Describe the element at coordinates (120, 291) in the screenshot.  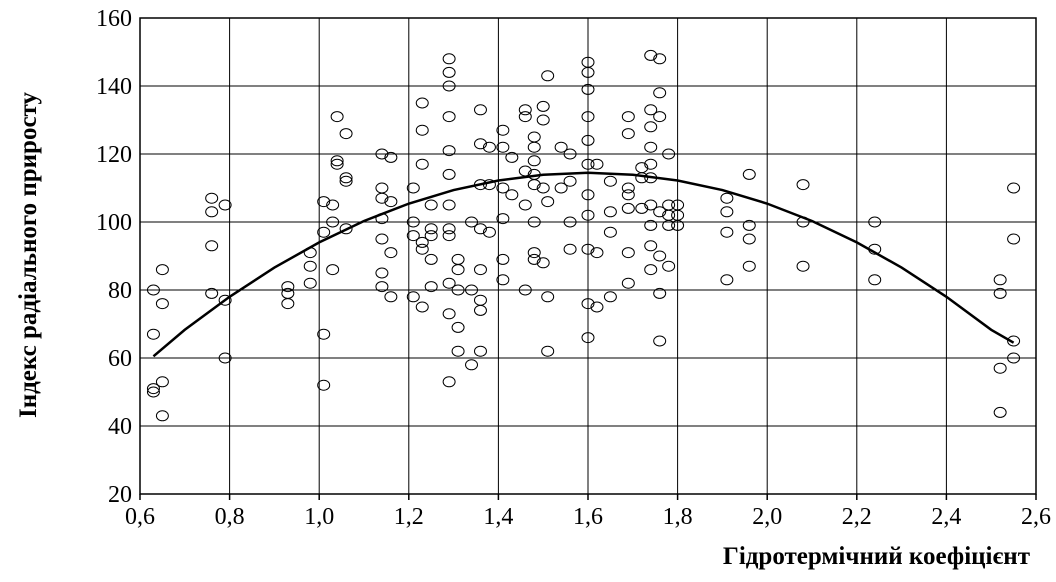
I see `y-tick-label: 80` at that location.